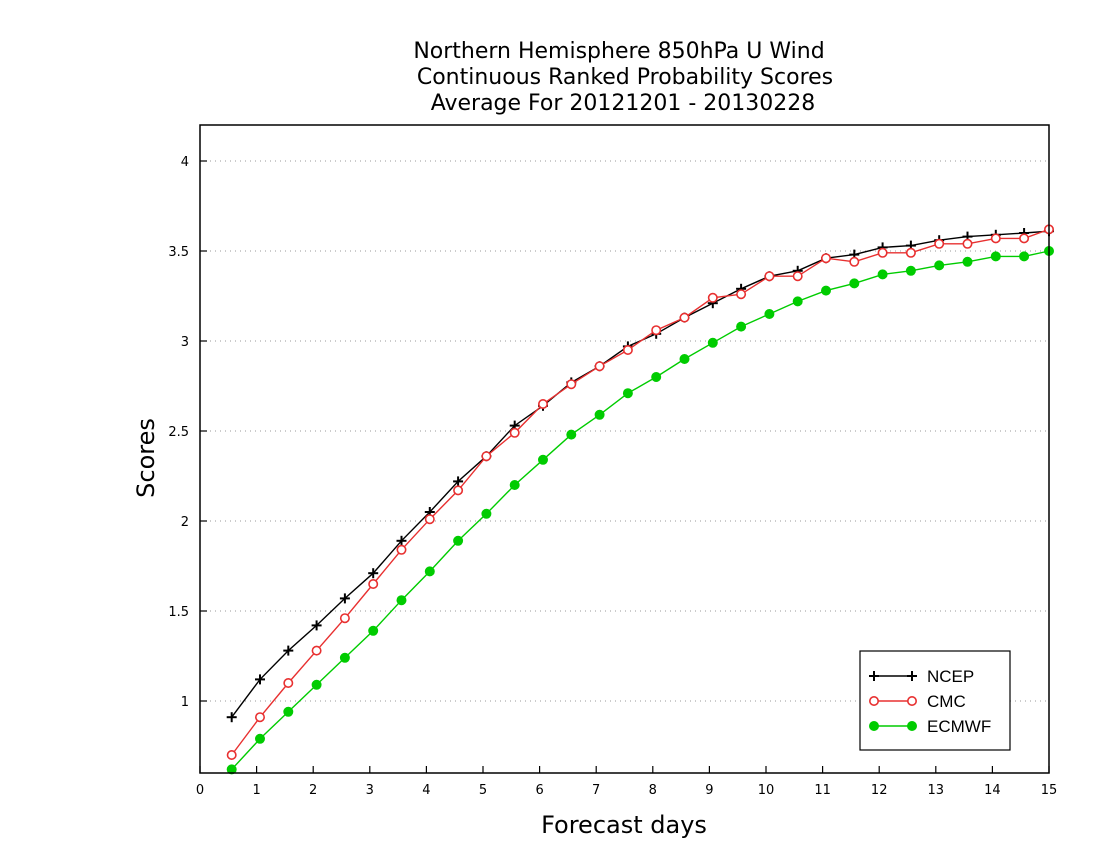 The height and width of the screenshot is (850, 1100). What do you see at coordinates (626, 782) in the screenshot?
I see `x-axis: 0 1 2 3 4 5 6 7 8 9 10 11 12 13 14 15` at bounding box center [626, 782].